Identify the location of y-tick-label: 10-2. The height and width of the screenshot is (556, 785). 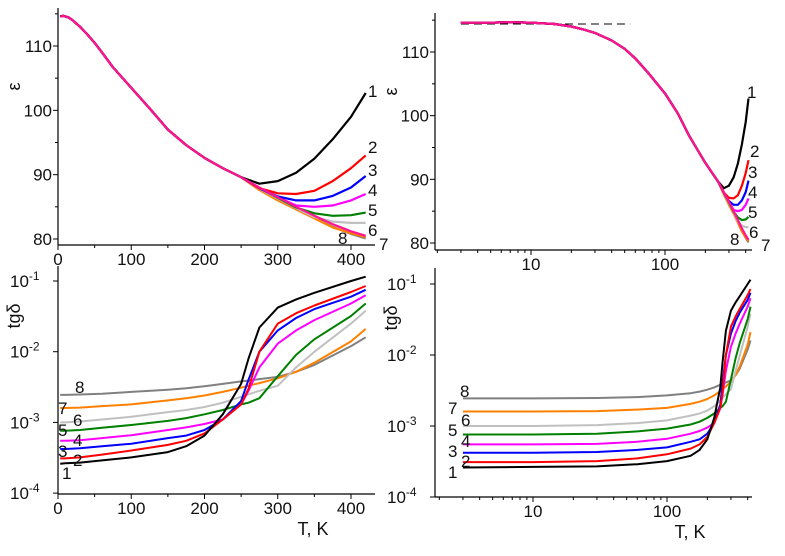
(25, 351).